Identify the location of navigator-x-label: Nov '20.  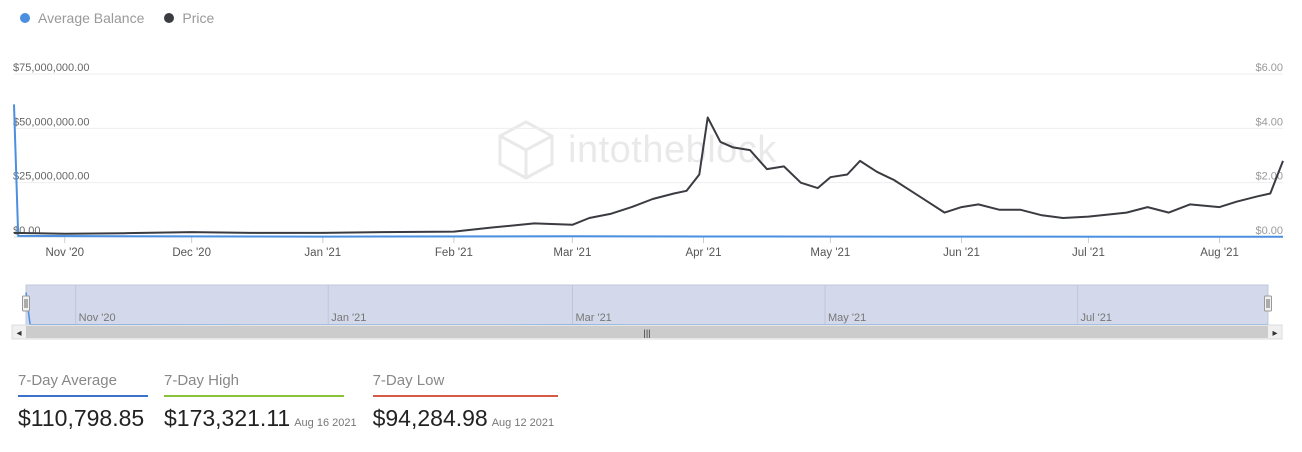
(97, 318).